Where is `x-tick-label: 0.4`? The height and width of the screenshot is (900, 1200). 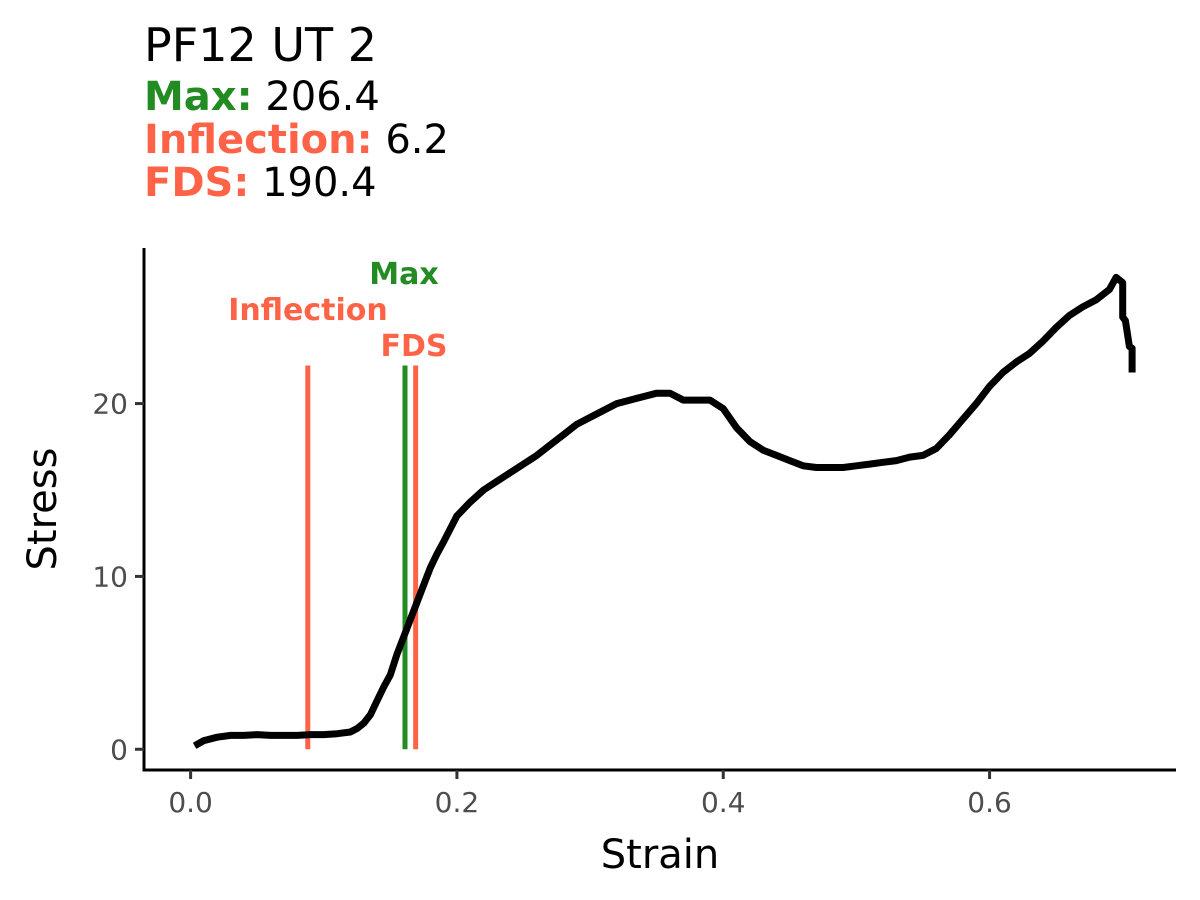
x-tick-label: 0.4 is located at coordinates (723, 802).